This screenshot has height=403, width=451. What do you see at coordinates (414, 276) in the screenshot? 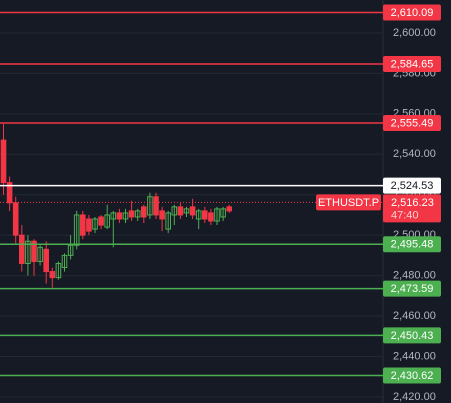
I see `y-tick-label: 2,480.00` at bounding box center [414, 276].